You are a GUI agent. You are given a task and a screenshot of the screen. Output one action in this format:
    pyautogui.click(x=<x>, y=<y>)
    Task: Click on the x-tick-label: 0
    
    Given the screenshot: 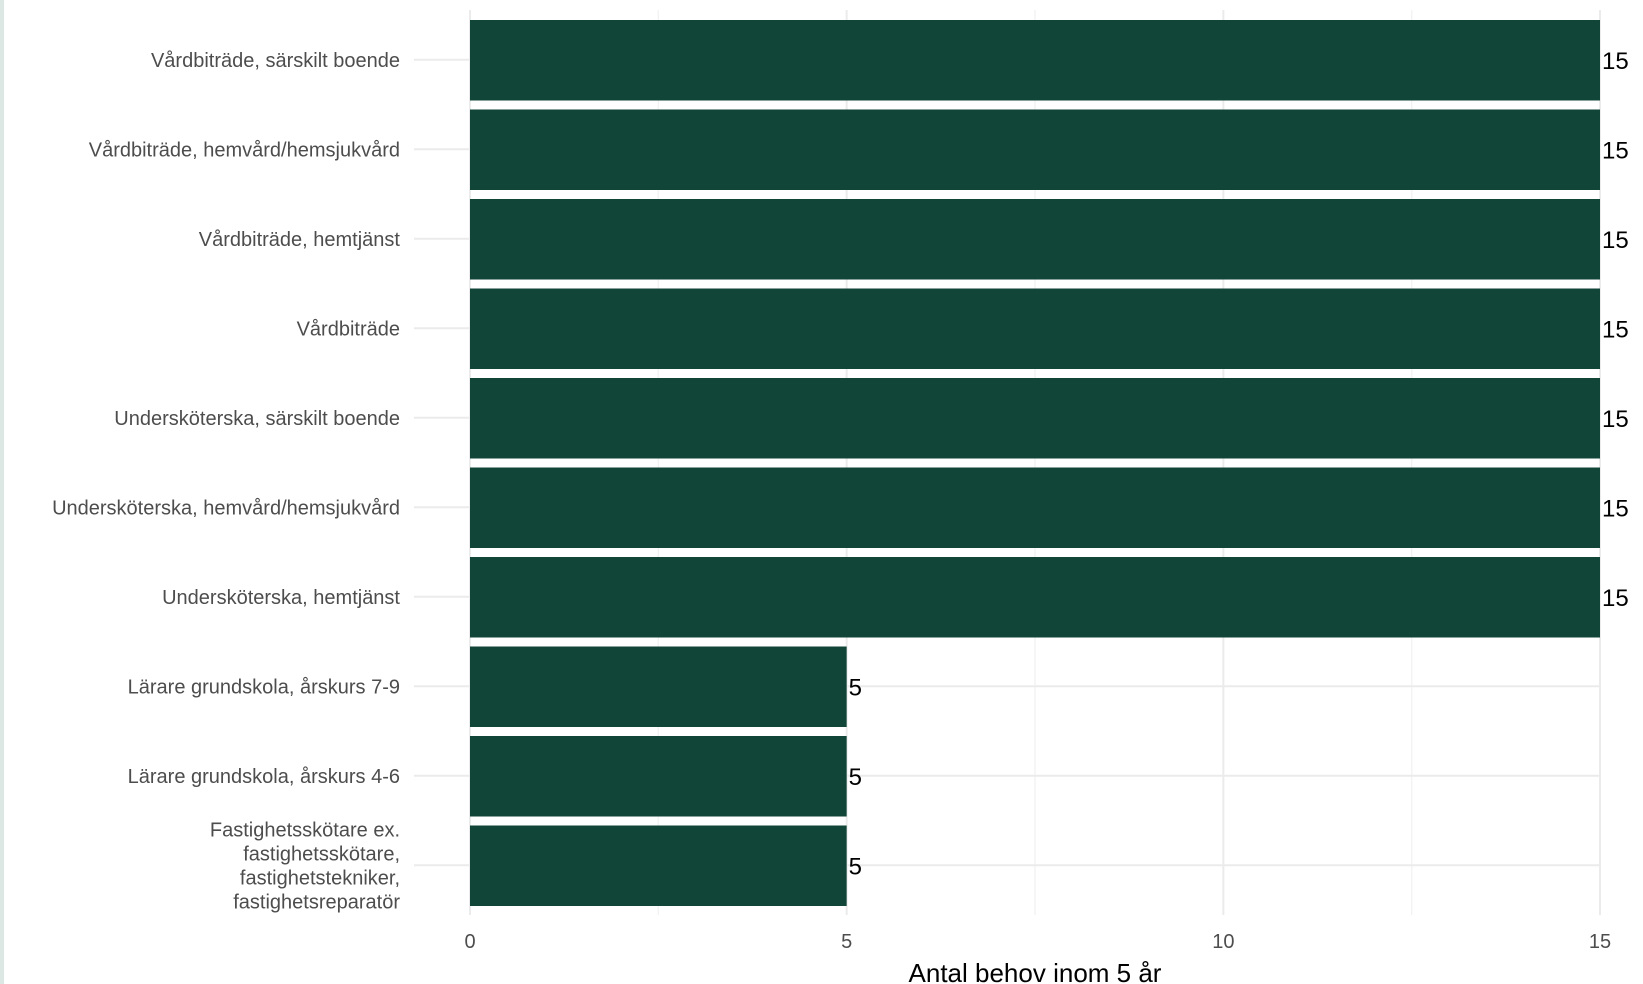 What is the action you would take?
    pyautogui.click(x=469, y=942)
    